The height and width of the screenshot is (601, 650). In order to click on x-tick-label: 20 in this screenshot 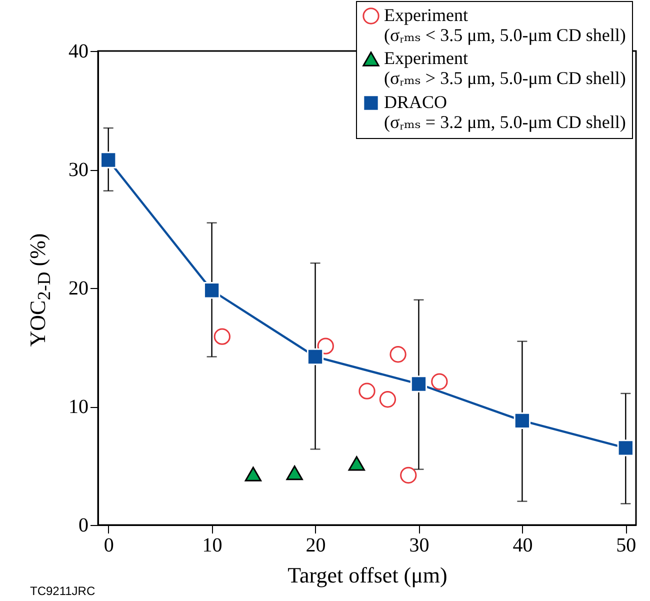, I will do `click(316, 545)`.